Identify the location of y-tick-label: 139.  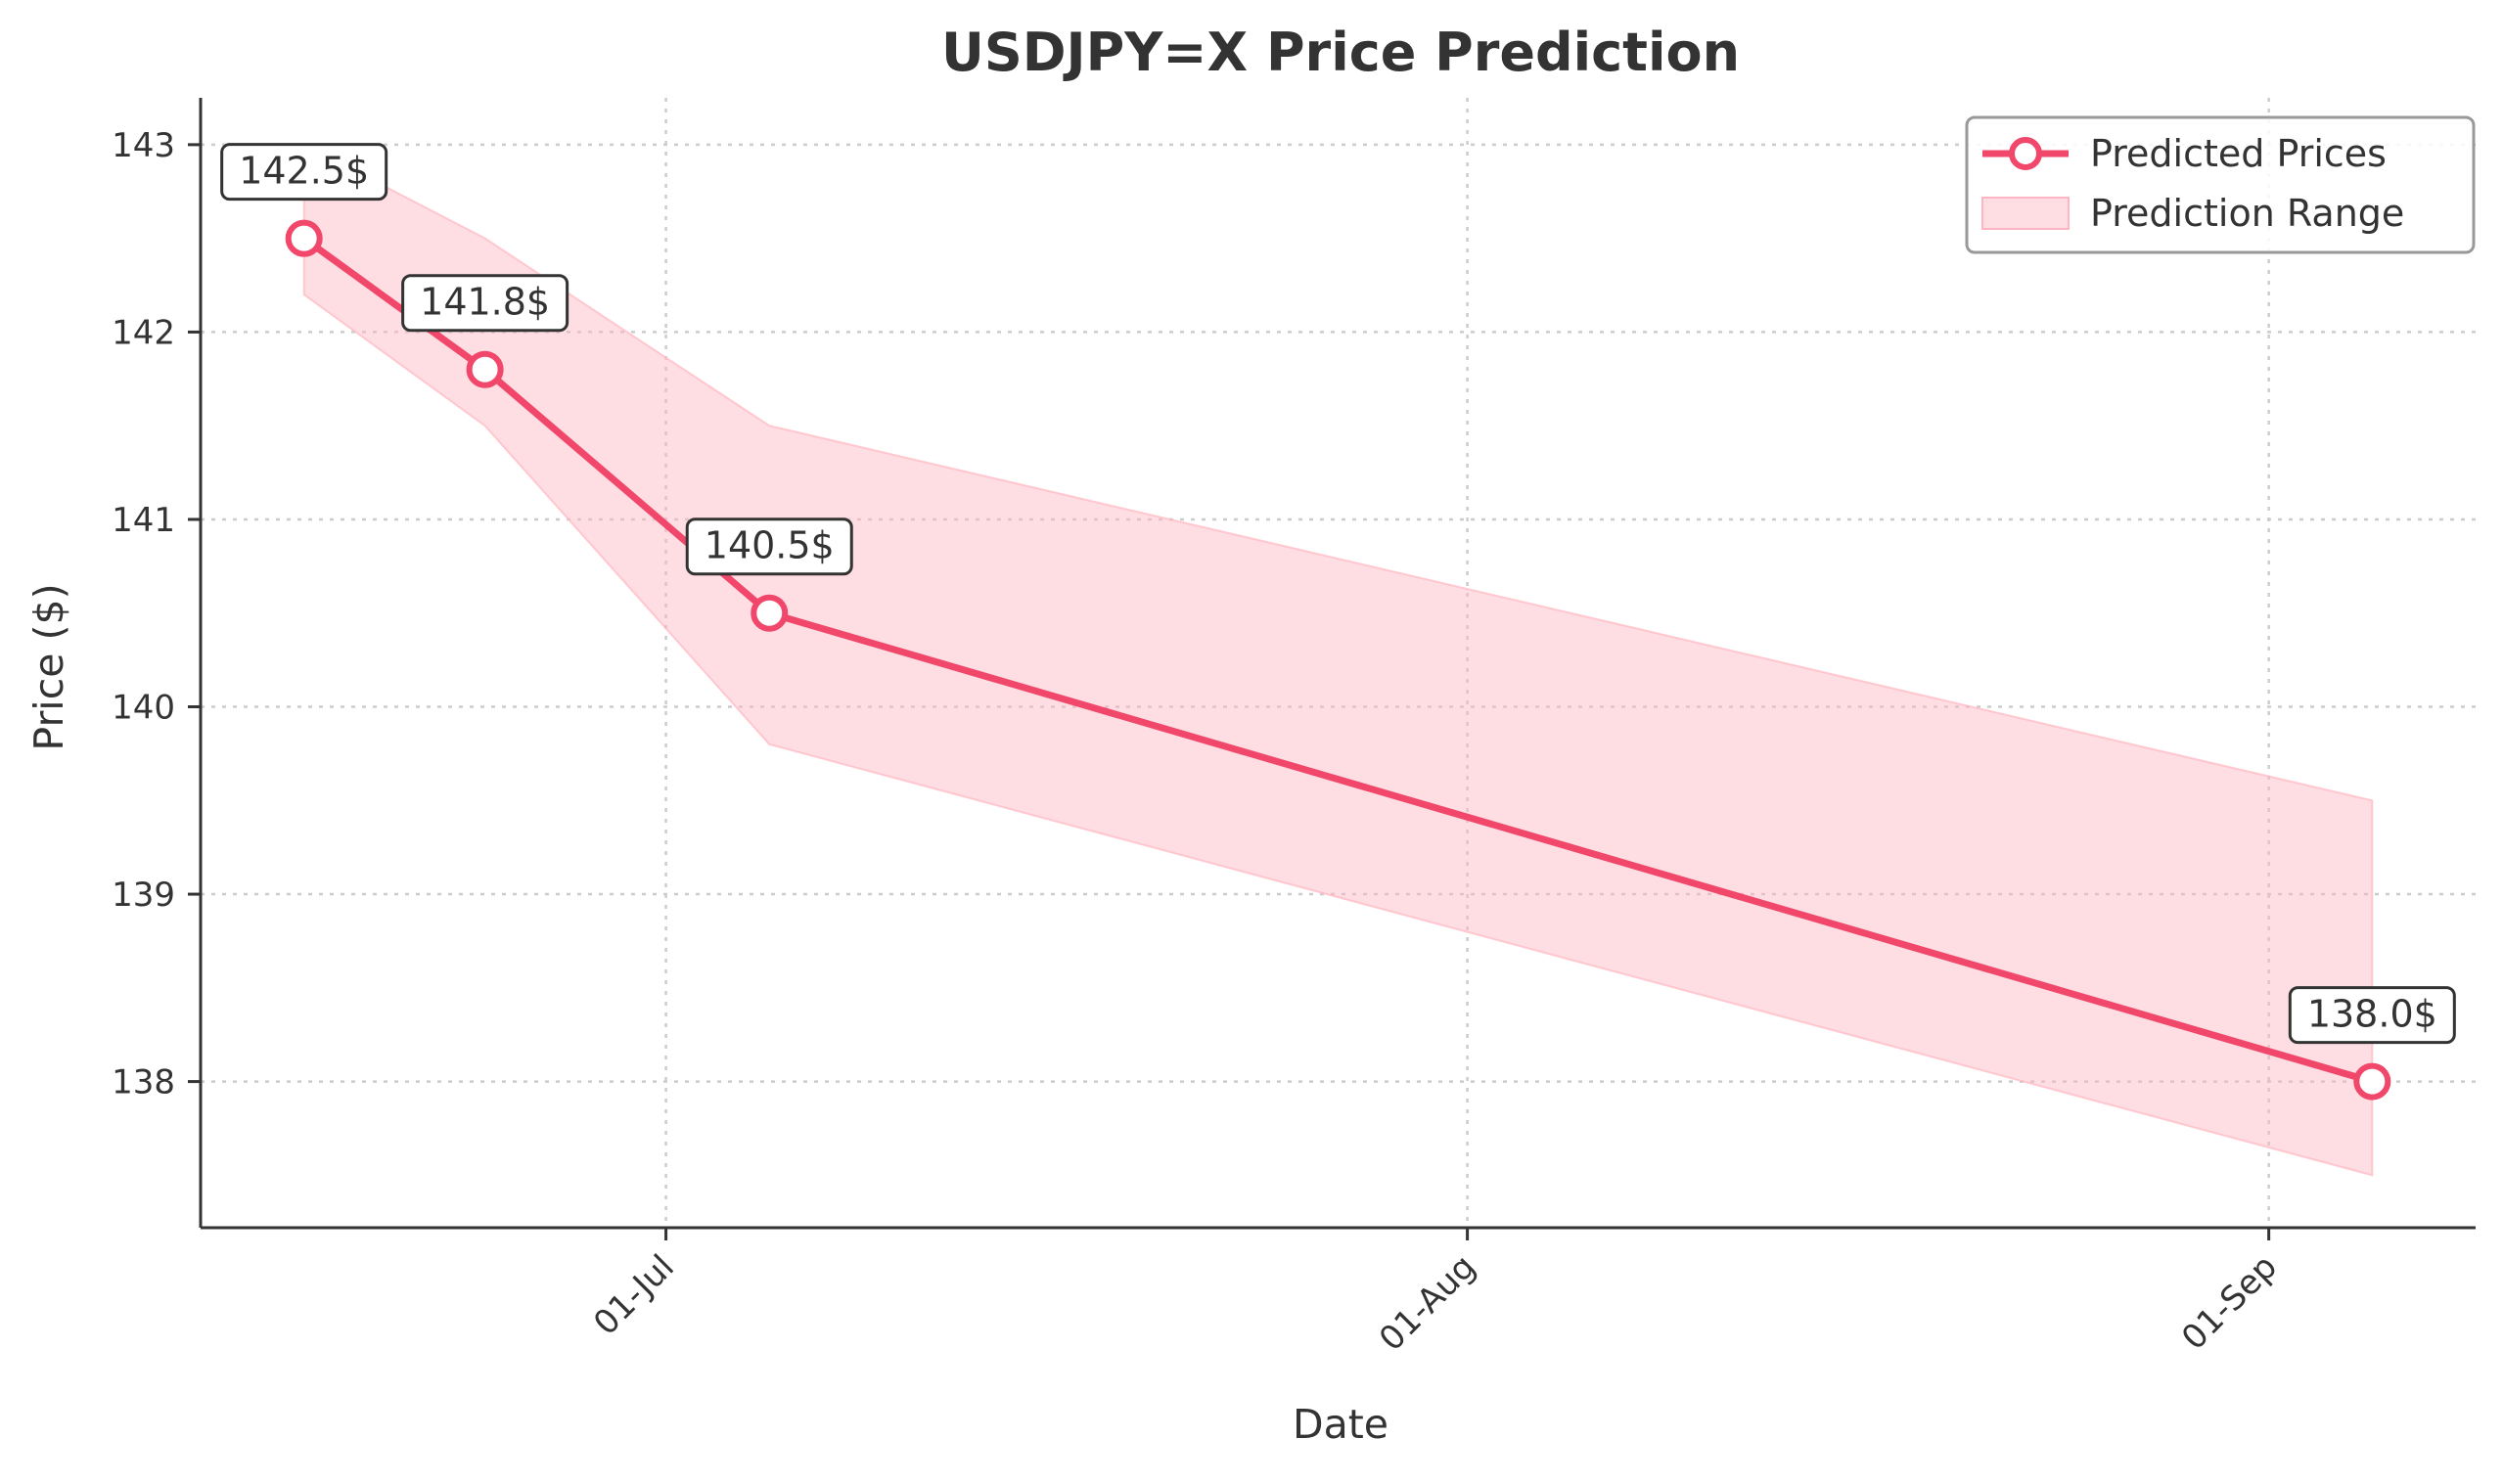
(143, 895).